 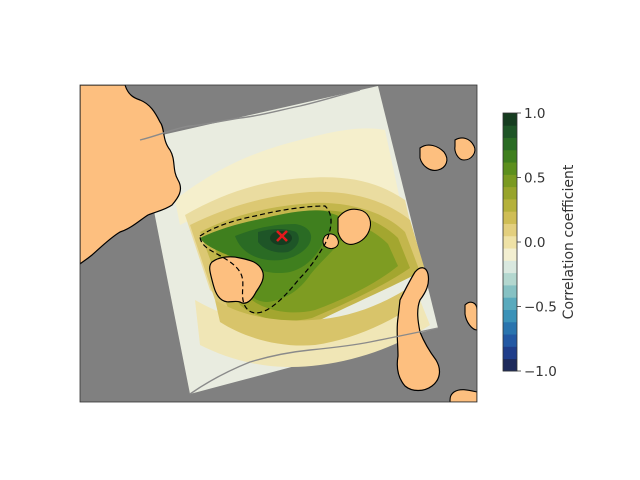 I want to click on sea-ice-edge, so click(x=250, y=115).